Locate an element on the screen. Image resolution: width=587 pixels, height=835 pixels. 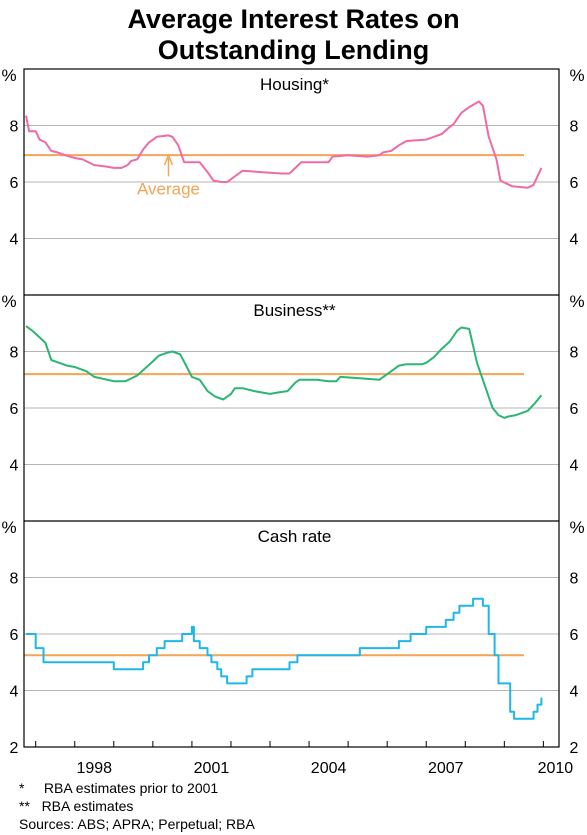
cash-ytick-right-8: 8 is located at coordinates (574, 579).